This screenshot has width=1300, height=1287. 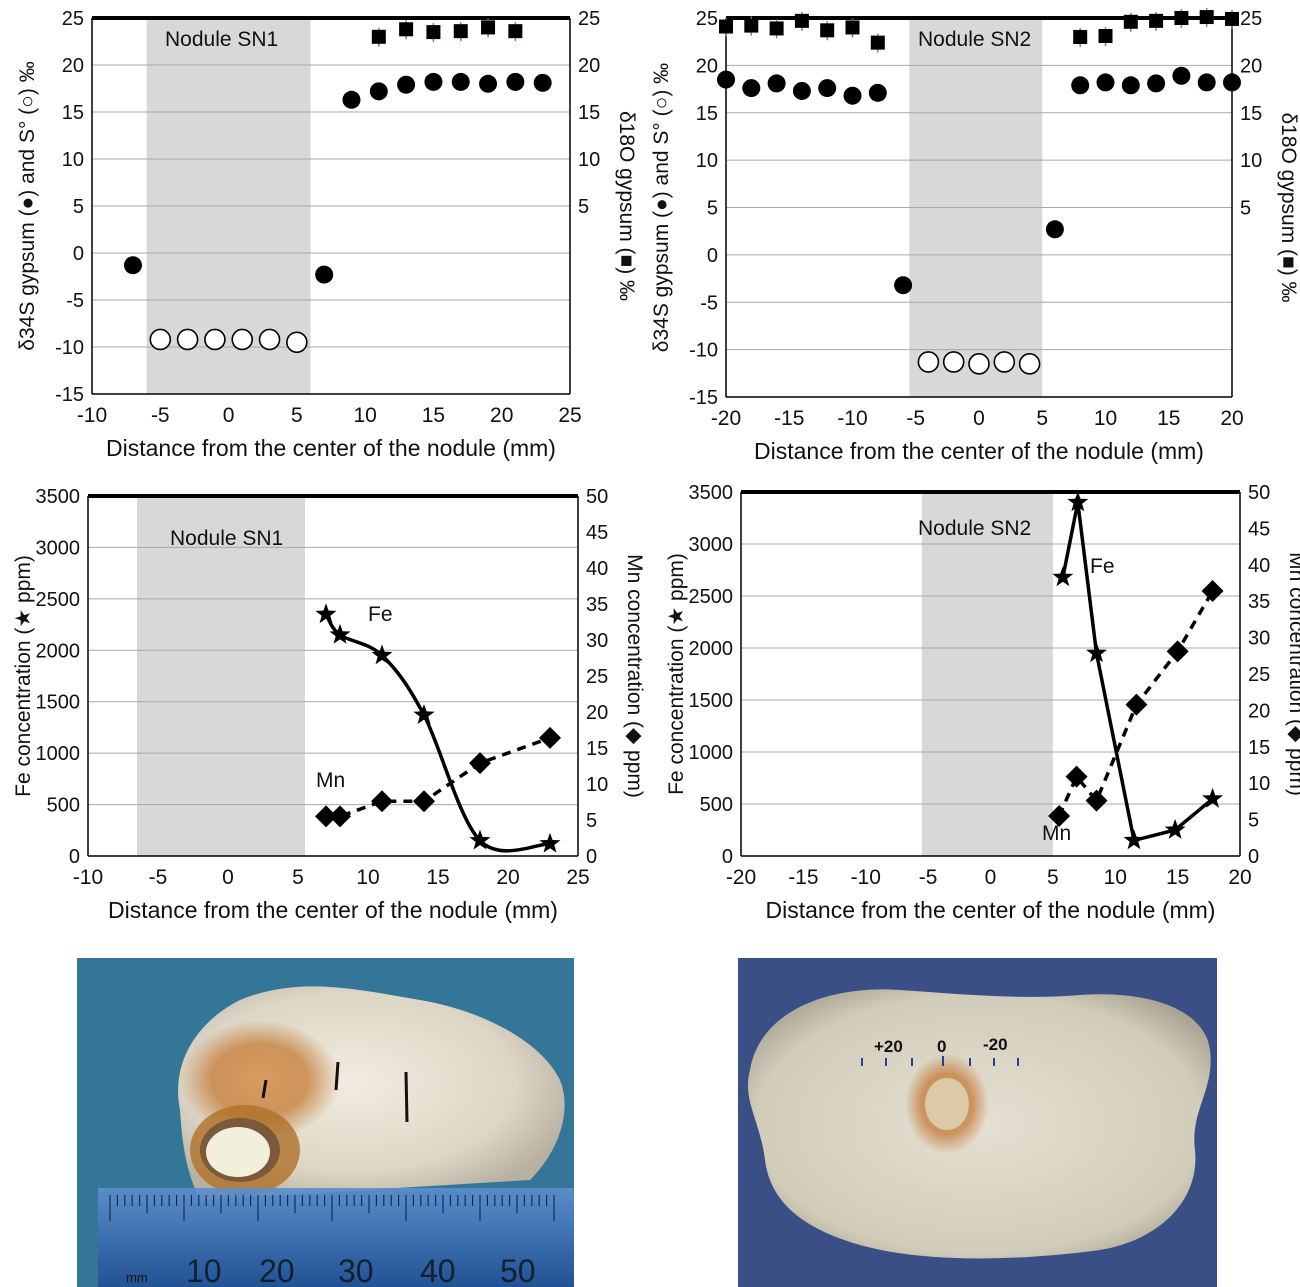 I want to click on x-tick-label: 20, so click(x=507, y=877).